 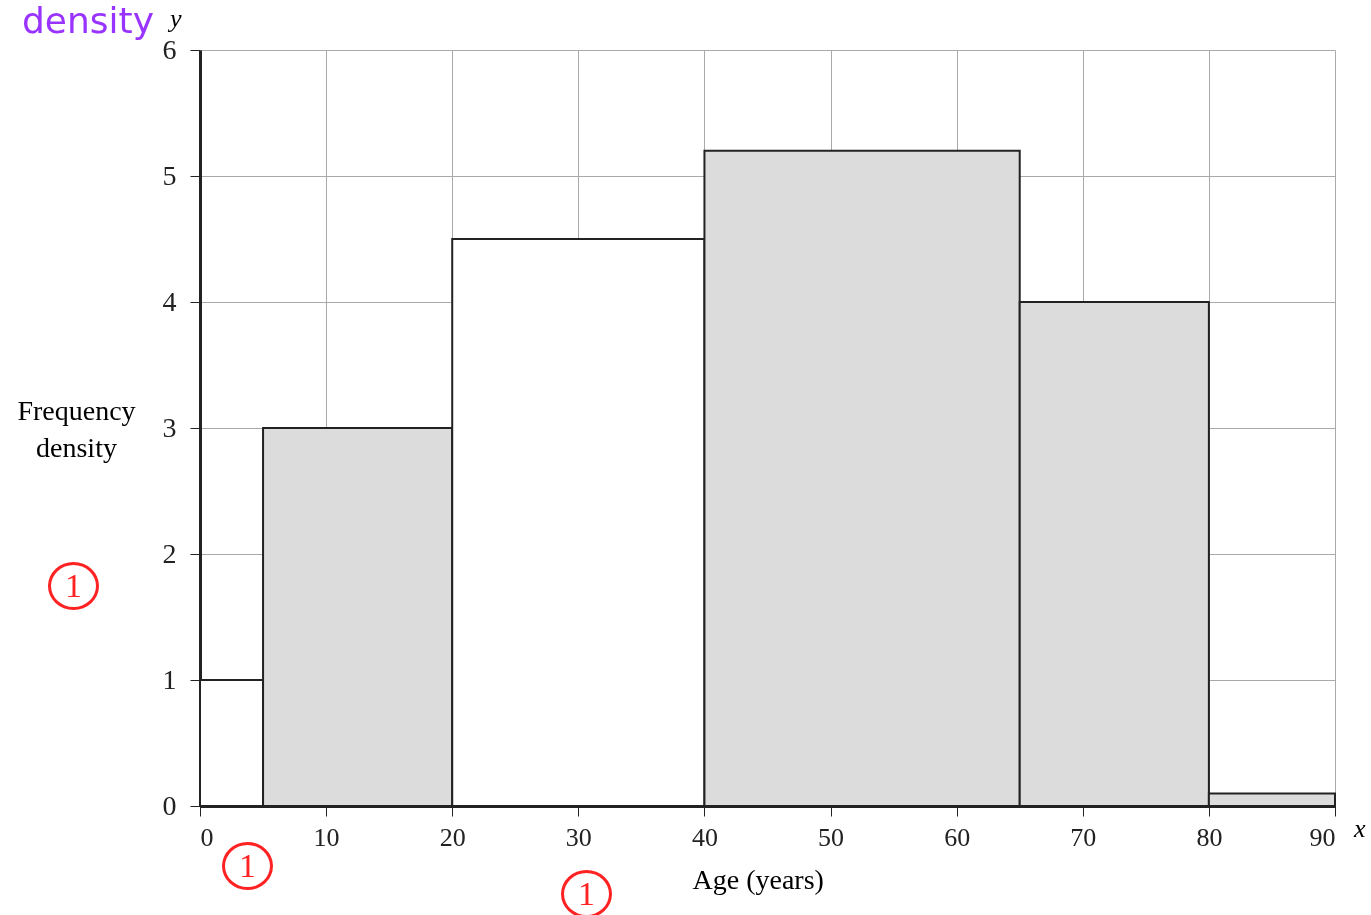 What do you see at coordinates (169, 427) in the screenshot?
I see `y-tick-label: 3` at bounding box center [169, 427].